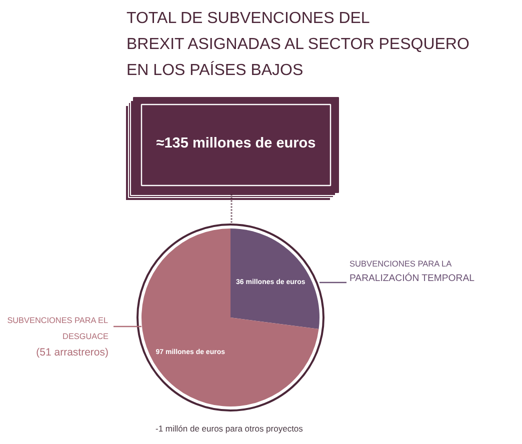 The height and width of the screenshot is (444, 522). I want to click on chart-title: TOTAL DE SUBVENCIONES DEL BREXIT ASIGNADAS AL SECTOR PESQUERO EN LOS PAÍSES BAJOS, so click(298, 44).